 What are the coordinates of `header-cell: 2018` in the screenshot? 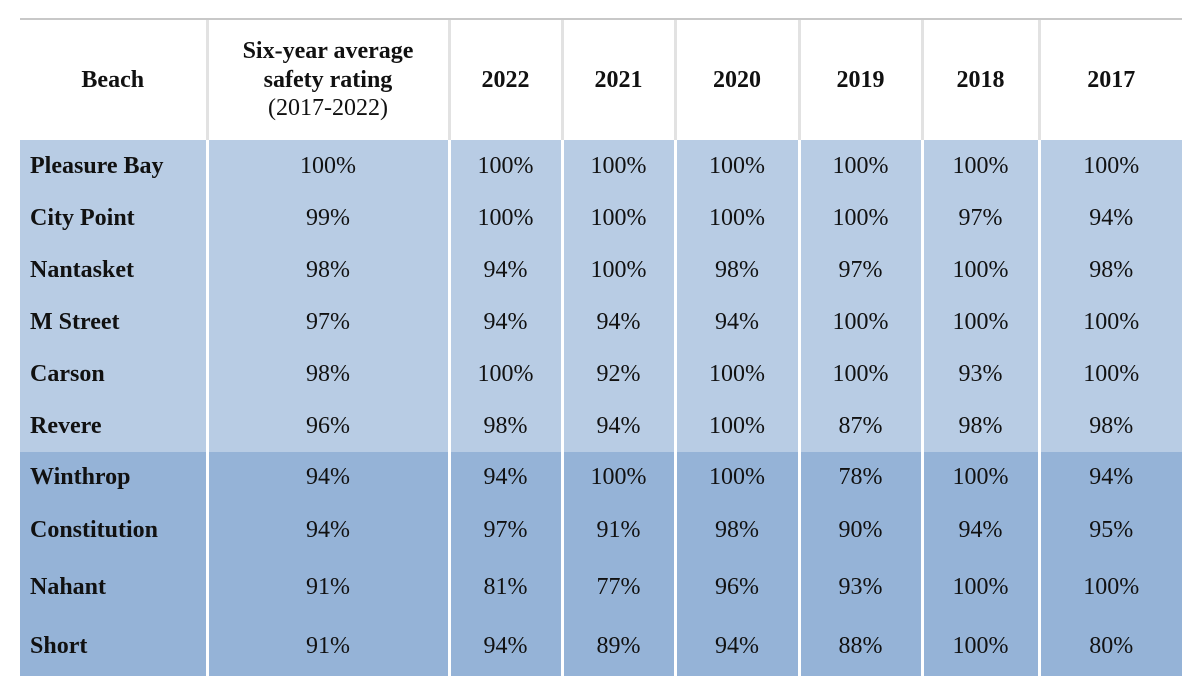 It's located at (979, 80).